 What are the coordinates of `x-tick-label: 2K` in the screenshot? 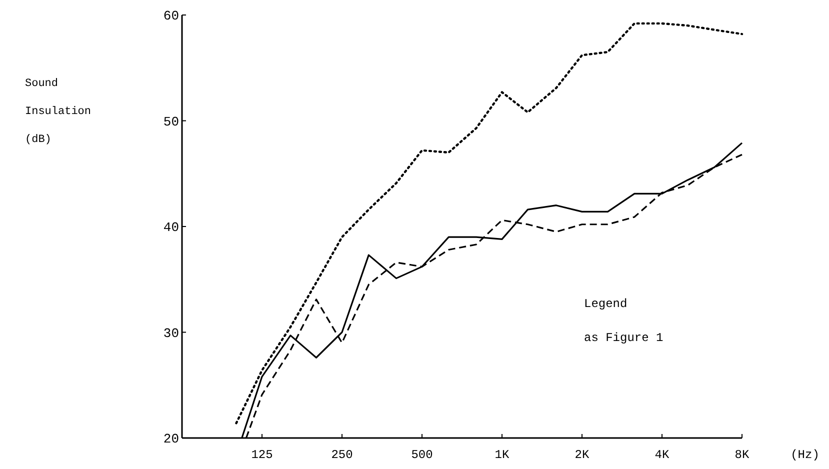 It's located at (582, 455).